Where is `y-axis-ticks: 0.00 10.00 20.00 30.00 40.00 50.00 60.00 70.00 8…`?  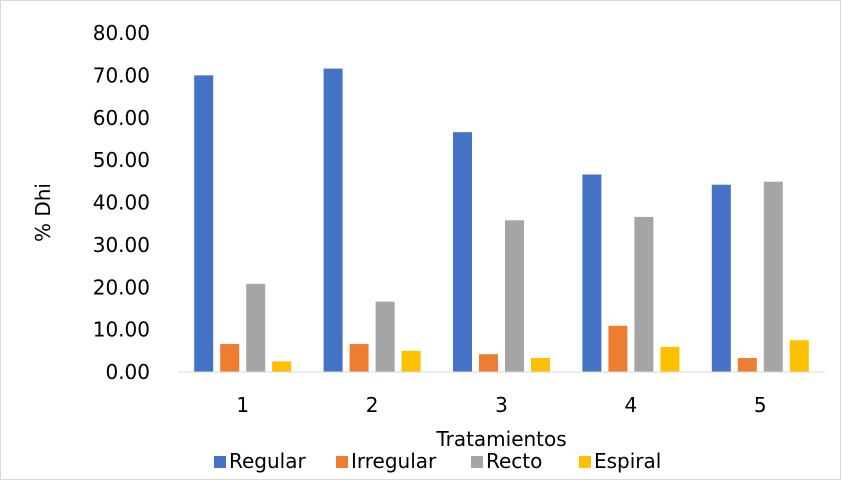 y-axis-ticks: 0.00 10.00 20.00 30.00 40.00 50.00 60.00 70.00 8… is located at coordinates (121, 202).